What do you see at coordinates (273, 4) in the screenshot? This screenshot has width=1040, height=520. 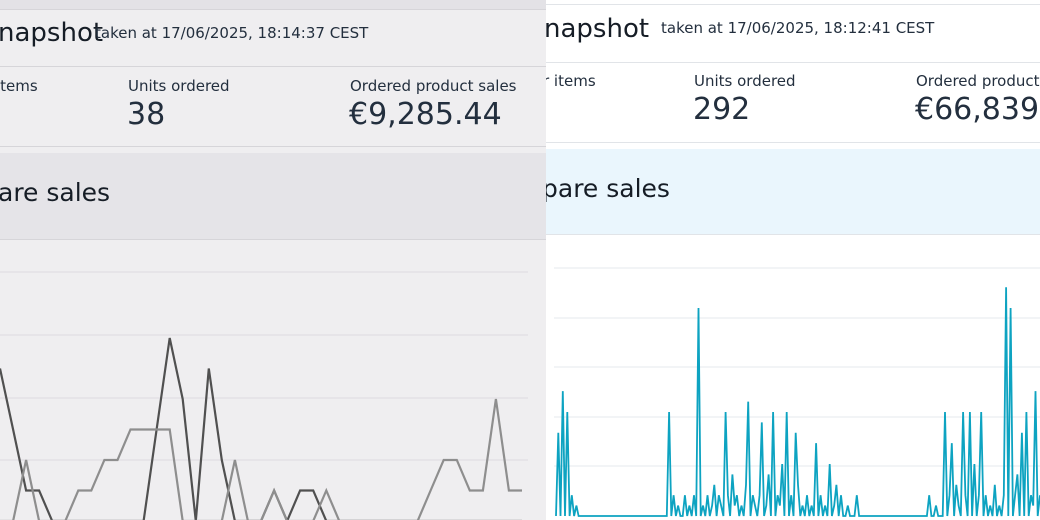 I see `top-strip` at bounding box center [273, 4].